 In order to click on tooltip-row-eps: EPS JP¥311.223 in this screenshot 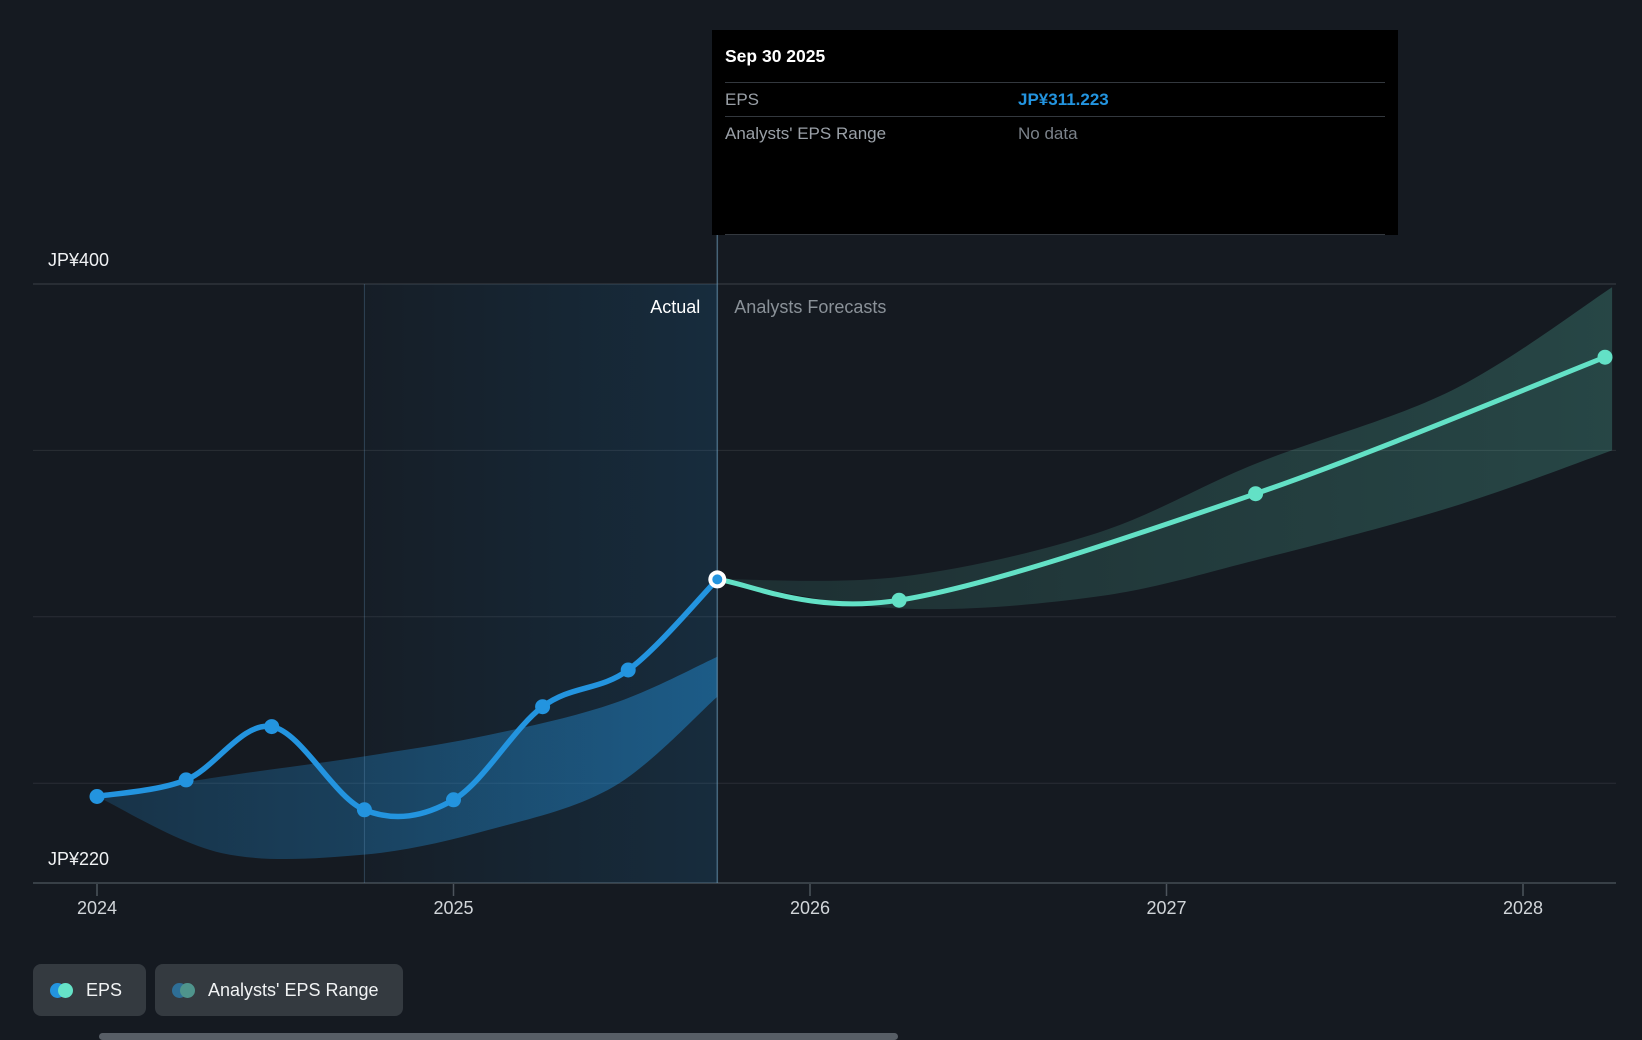, I will do `click(1055, 99)`.